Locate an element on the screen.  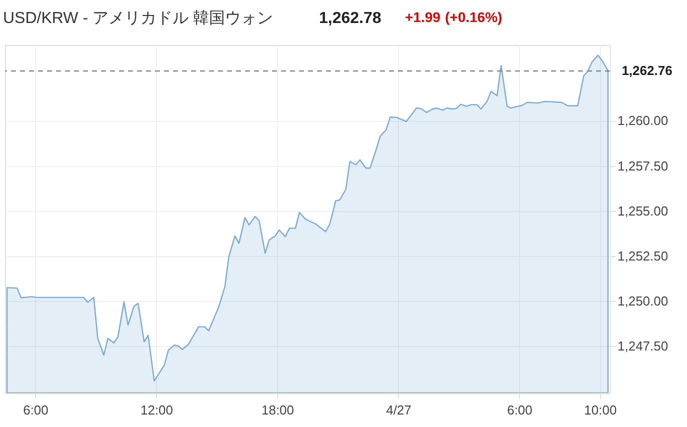
x-tick-label: 10:00 is located at coordinates (600, 410).